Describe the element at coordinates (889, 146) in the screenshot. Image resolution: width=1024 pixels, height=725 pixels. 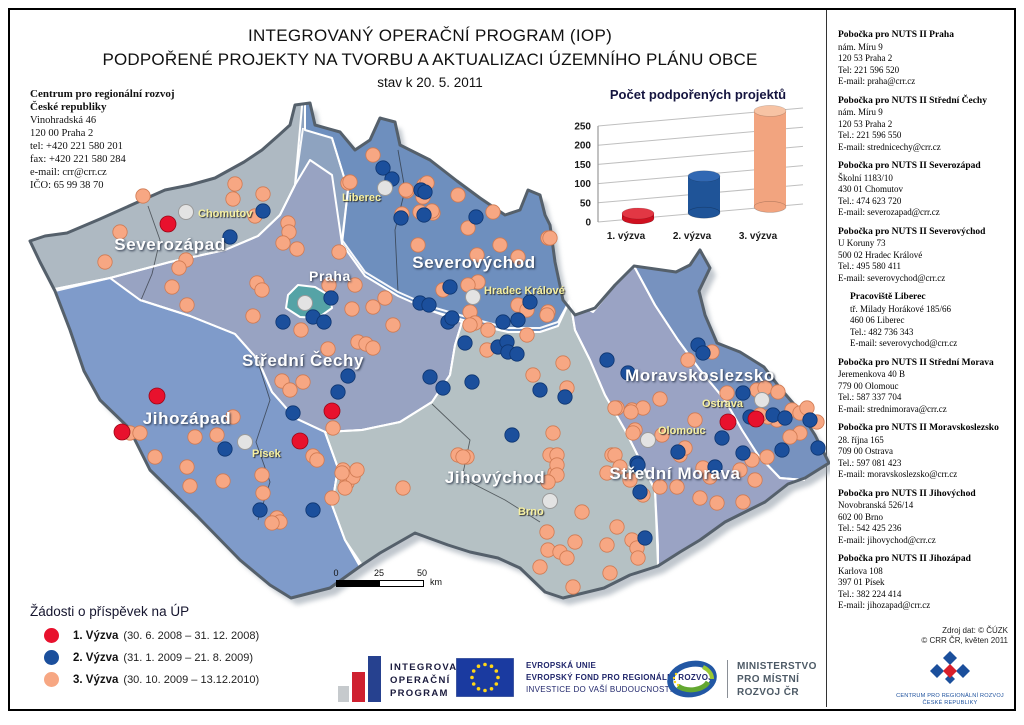
I see `office-line: E-mail: strednicechy@crr.cz` at that location.